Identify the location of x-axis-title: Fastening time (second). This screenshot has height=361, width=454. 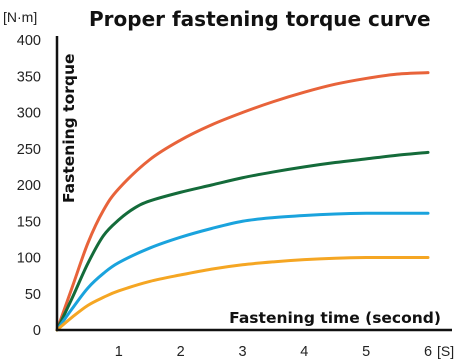
(335, 318).